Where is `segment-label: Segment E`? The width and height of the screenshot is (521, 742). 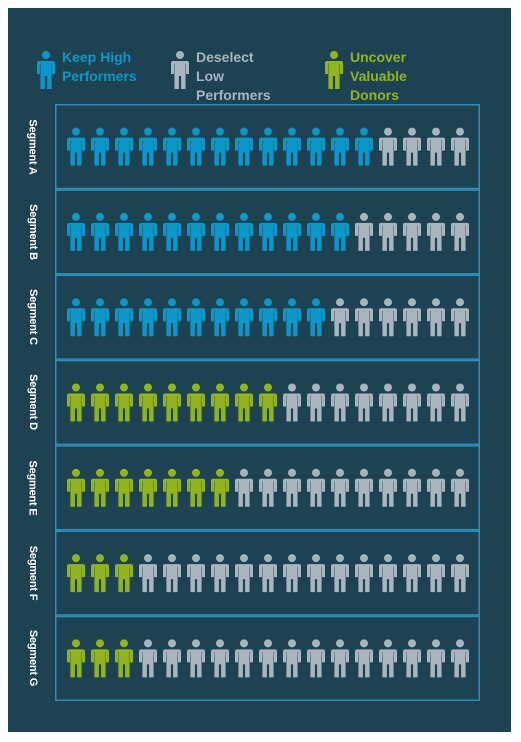 segment-label: Segment E is located at coordinates (33, 487).